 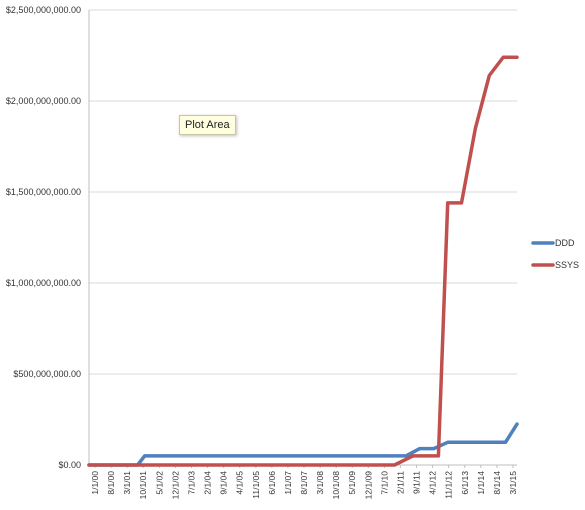 I want to click on x-tick-label: 9/1/04, so click(x=224, y=483).